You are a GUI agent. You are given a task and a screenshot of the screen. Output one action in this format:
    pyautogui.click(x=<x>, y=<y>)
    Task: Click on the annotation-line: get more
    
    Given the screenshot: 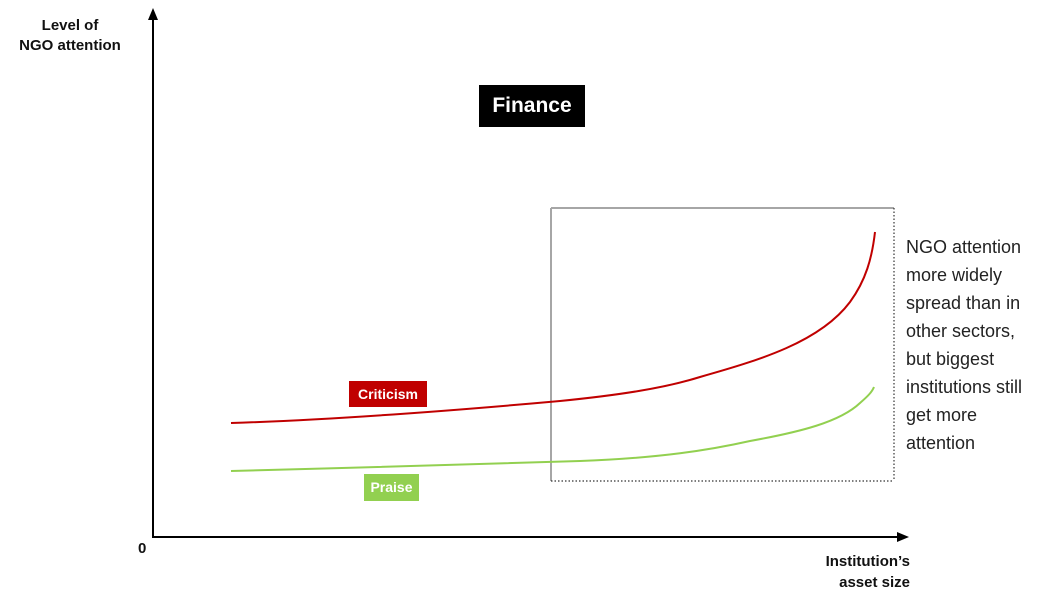 What is the action you would take?
    pyautogui.click(x=942, y=415)
    